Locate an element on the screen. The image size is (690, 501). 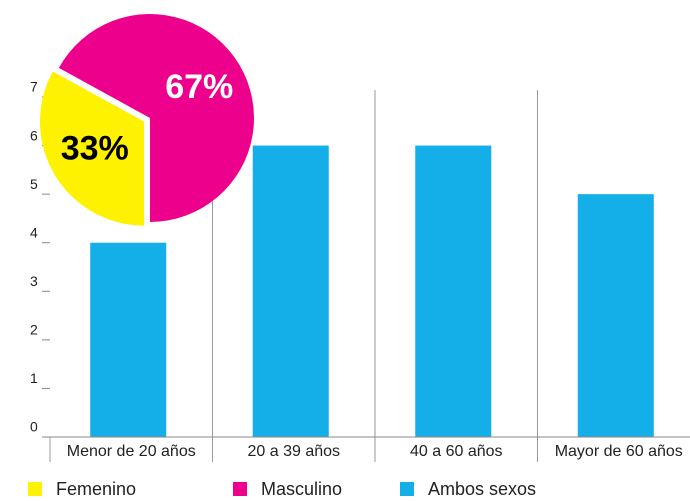
x-tick-label: Menor de 20 años is located at coordinates (131, 451).